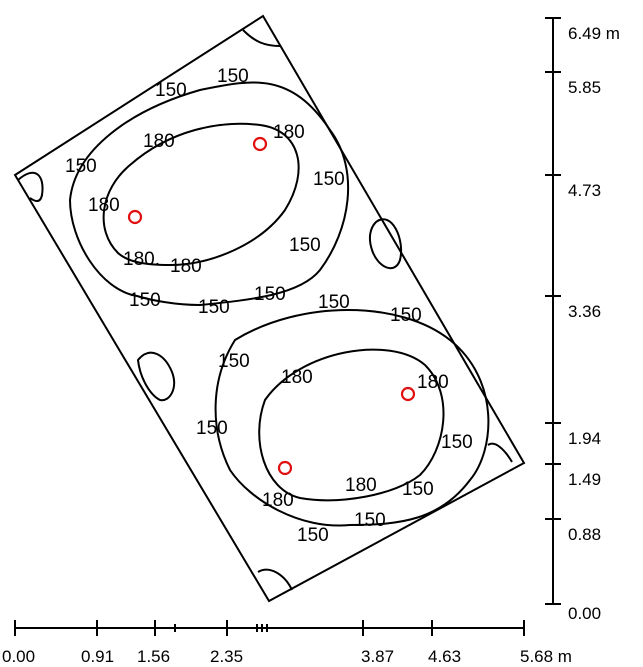 The width and height of the screenshot is (643, 667). I want to click on x-axis: 0.00 0.91 1.56 2.35 3.87 4.63 5.68 m, so click(287, 643).